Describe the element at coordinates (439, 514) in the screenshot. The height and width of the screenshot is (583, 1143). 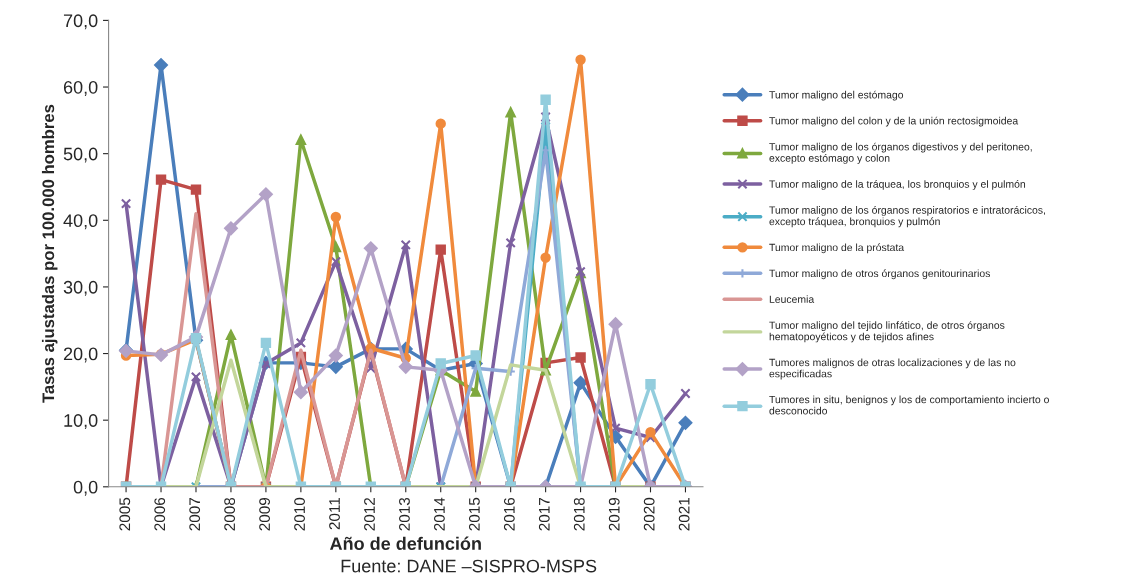
I see `x-tick-label: 2014` at that location.